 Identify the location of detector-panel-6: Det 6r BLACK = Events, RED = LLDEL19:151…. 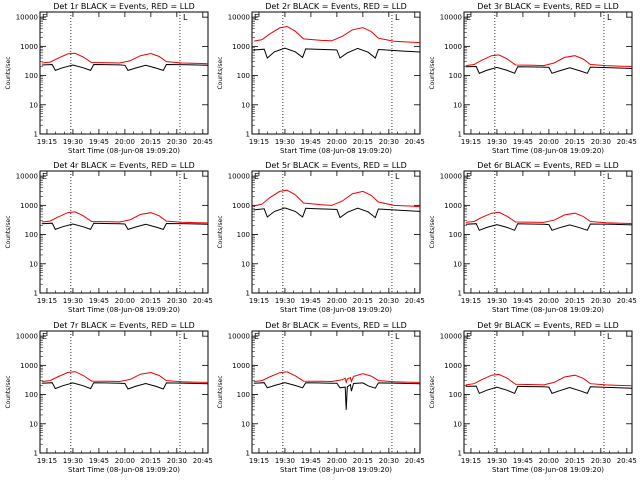
(533, 237).